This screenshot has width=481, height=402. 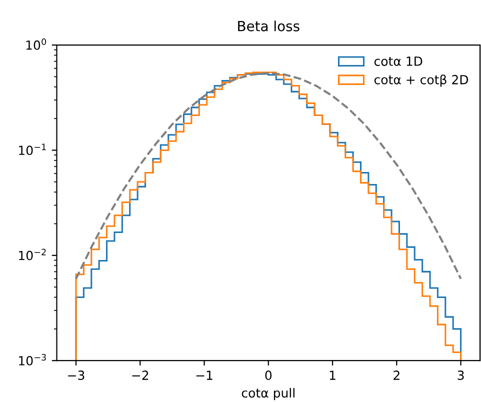 What do you see at coordinates (32, 254) in the screenshot?
I see `y-tick-label: 10$^{−2}$` at bounding box center [32, 254].